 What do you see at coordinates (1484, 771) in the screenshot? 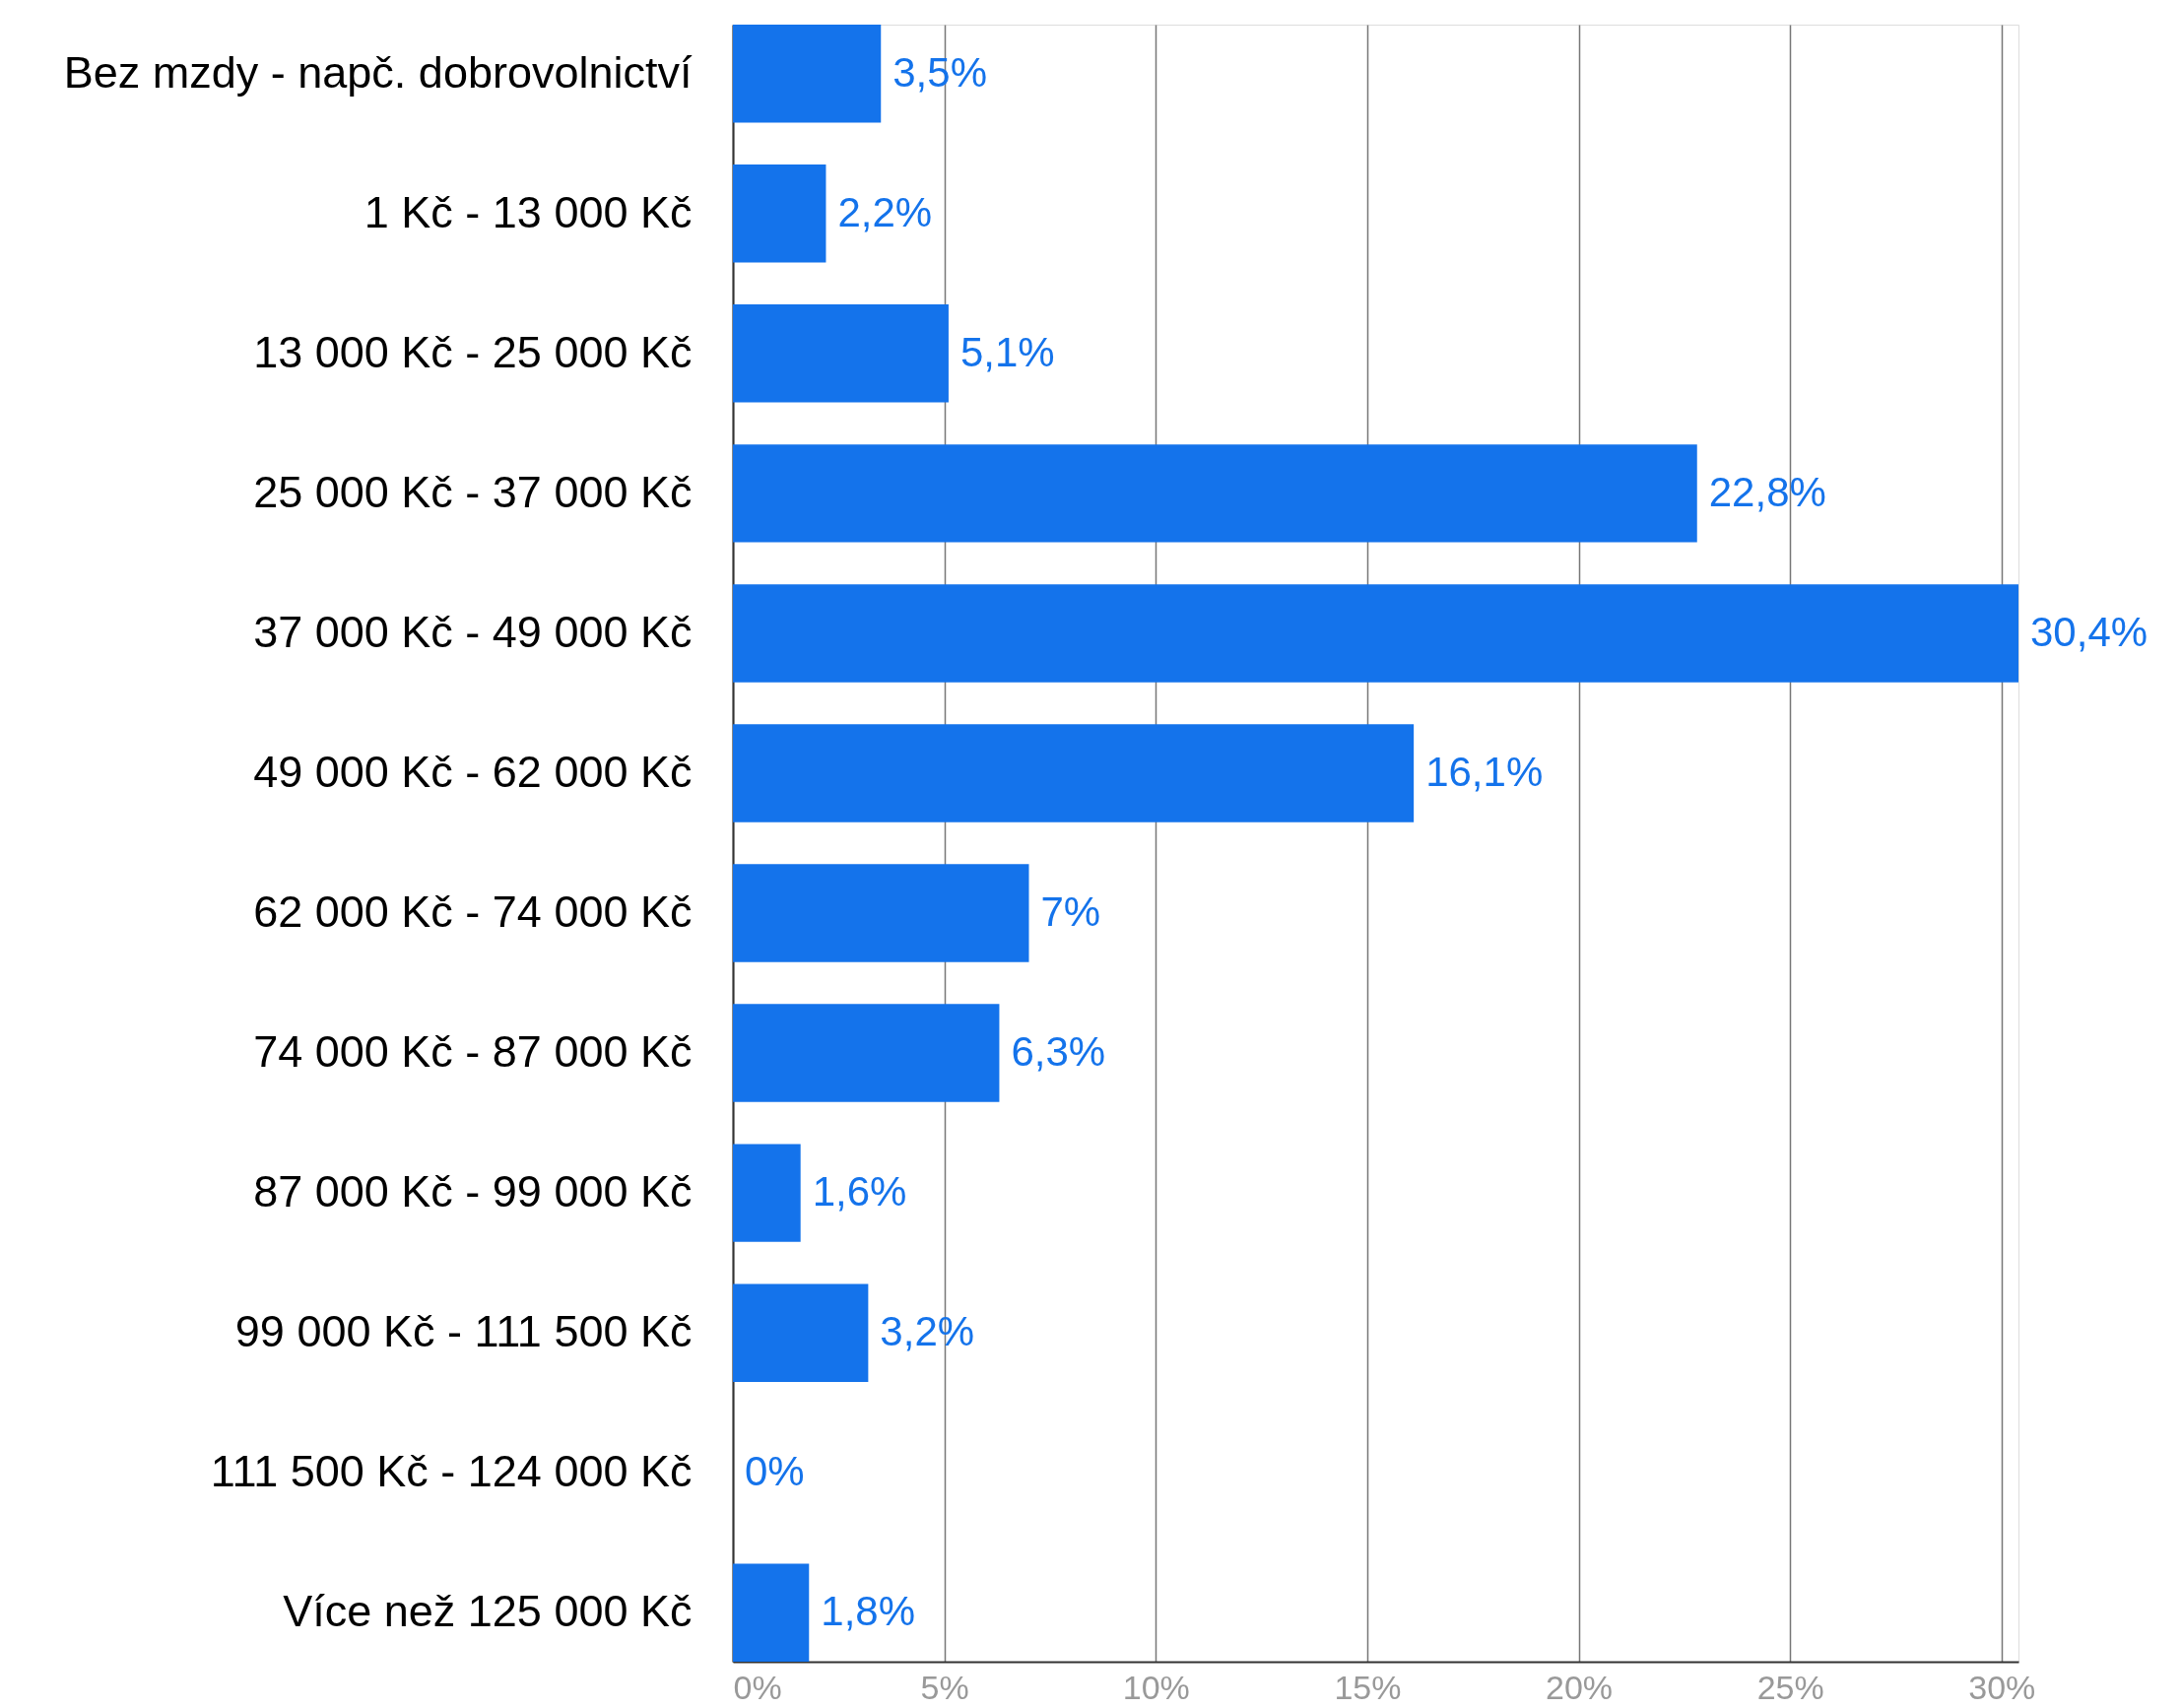
I see `data-label: 16,1%` at bounding box center [1484, 771].